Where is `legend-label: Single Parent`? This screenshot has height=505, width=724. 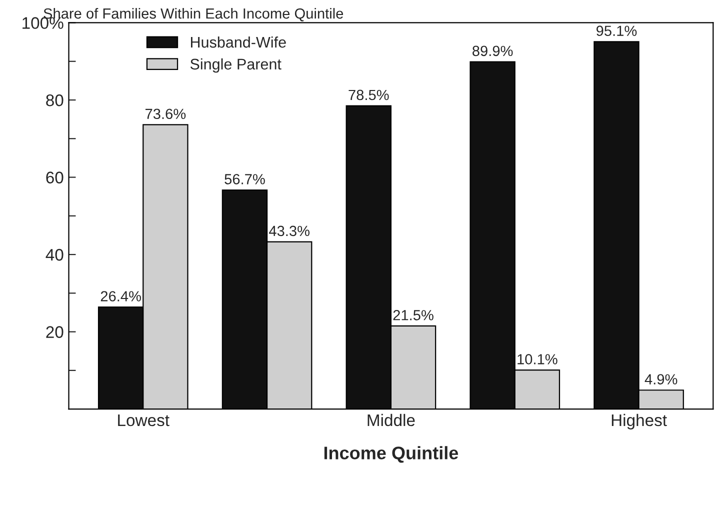 legend-label: Single Parent is located at coordinates (236, 65).